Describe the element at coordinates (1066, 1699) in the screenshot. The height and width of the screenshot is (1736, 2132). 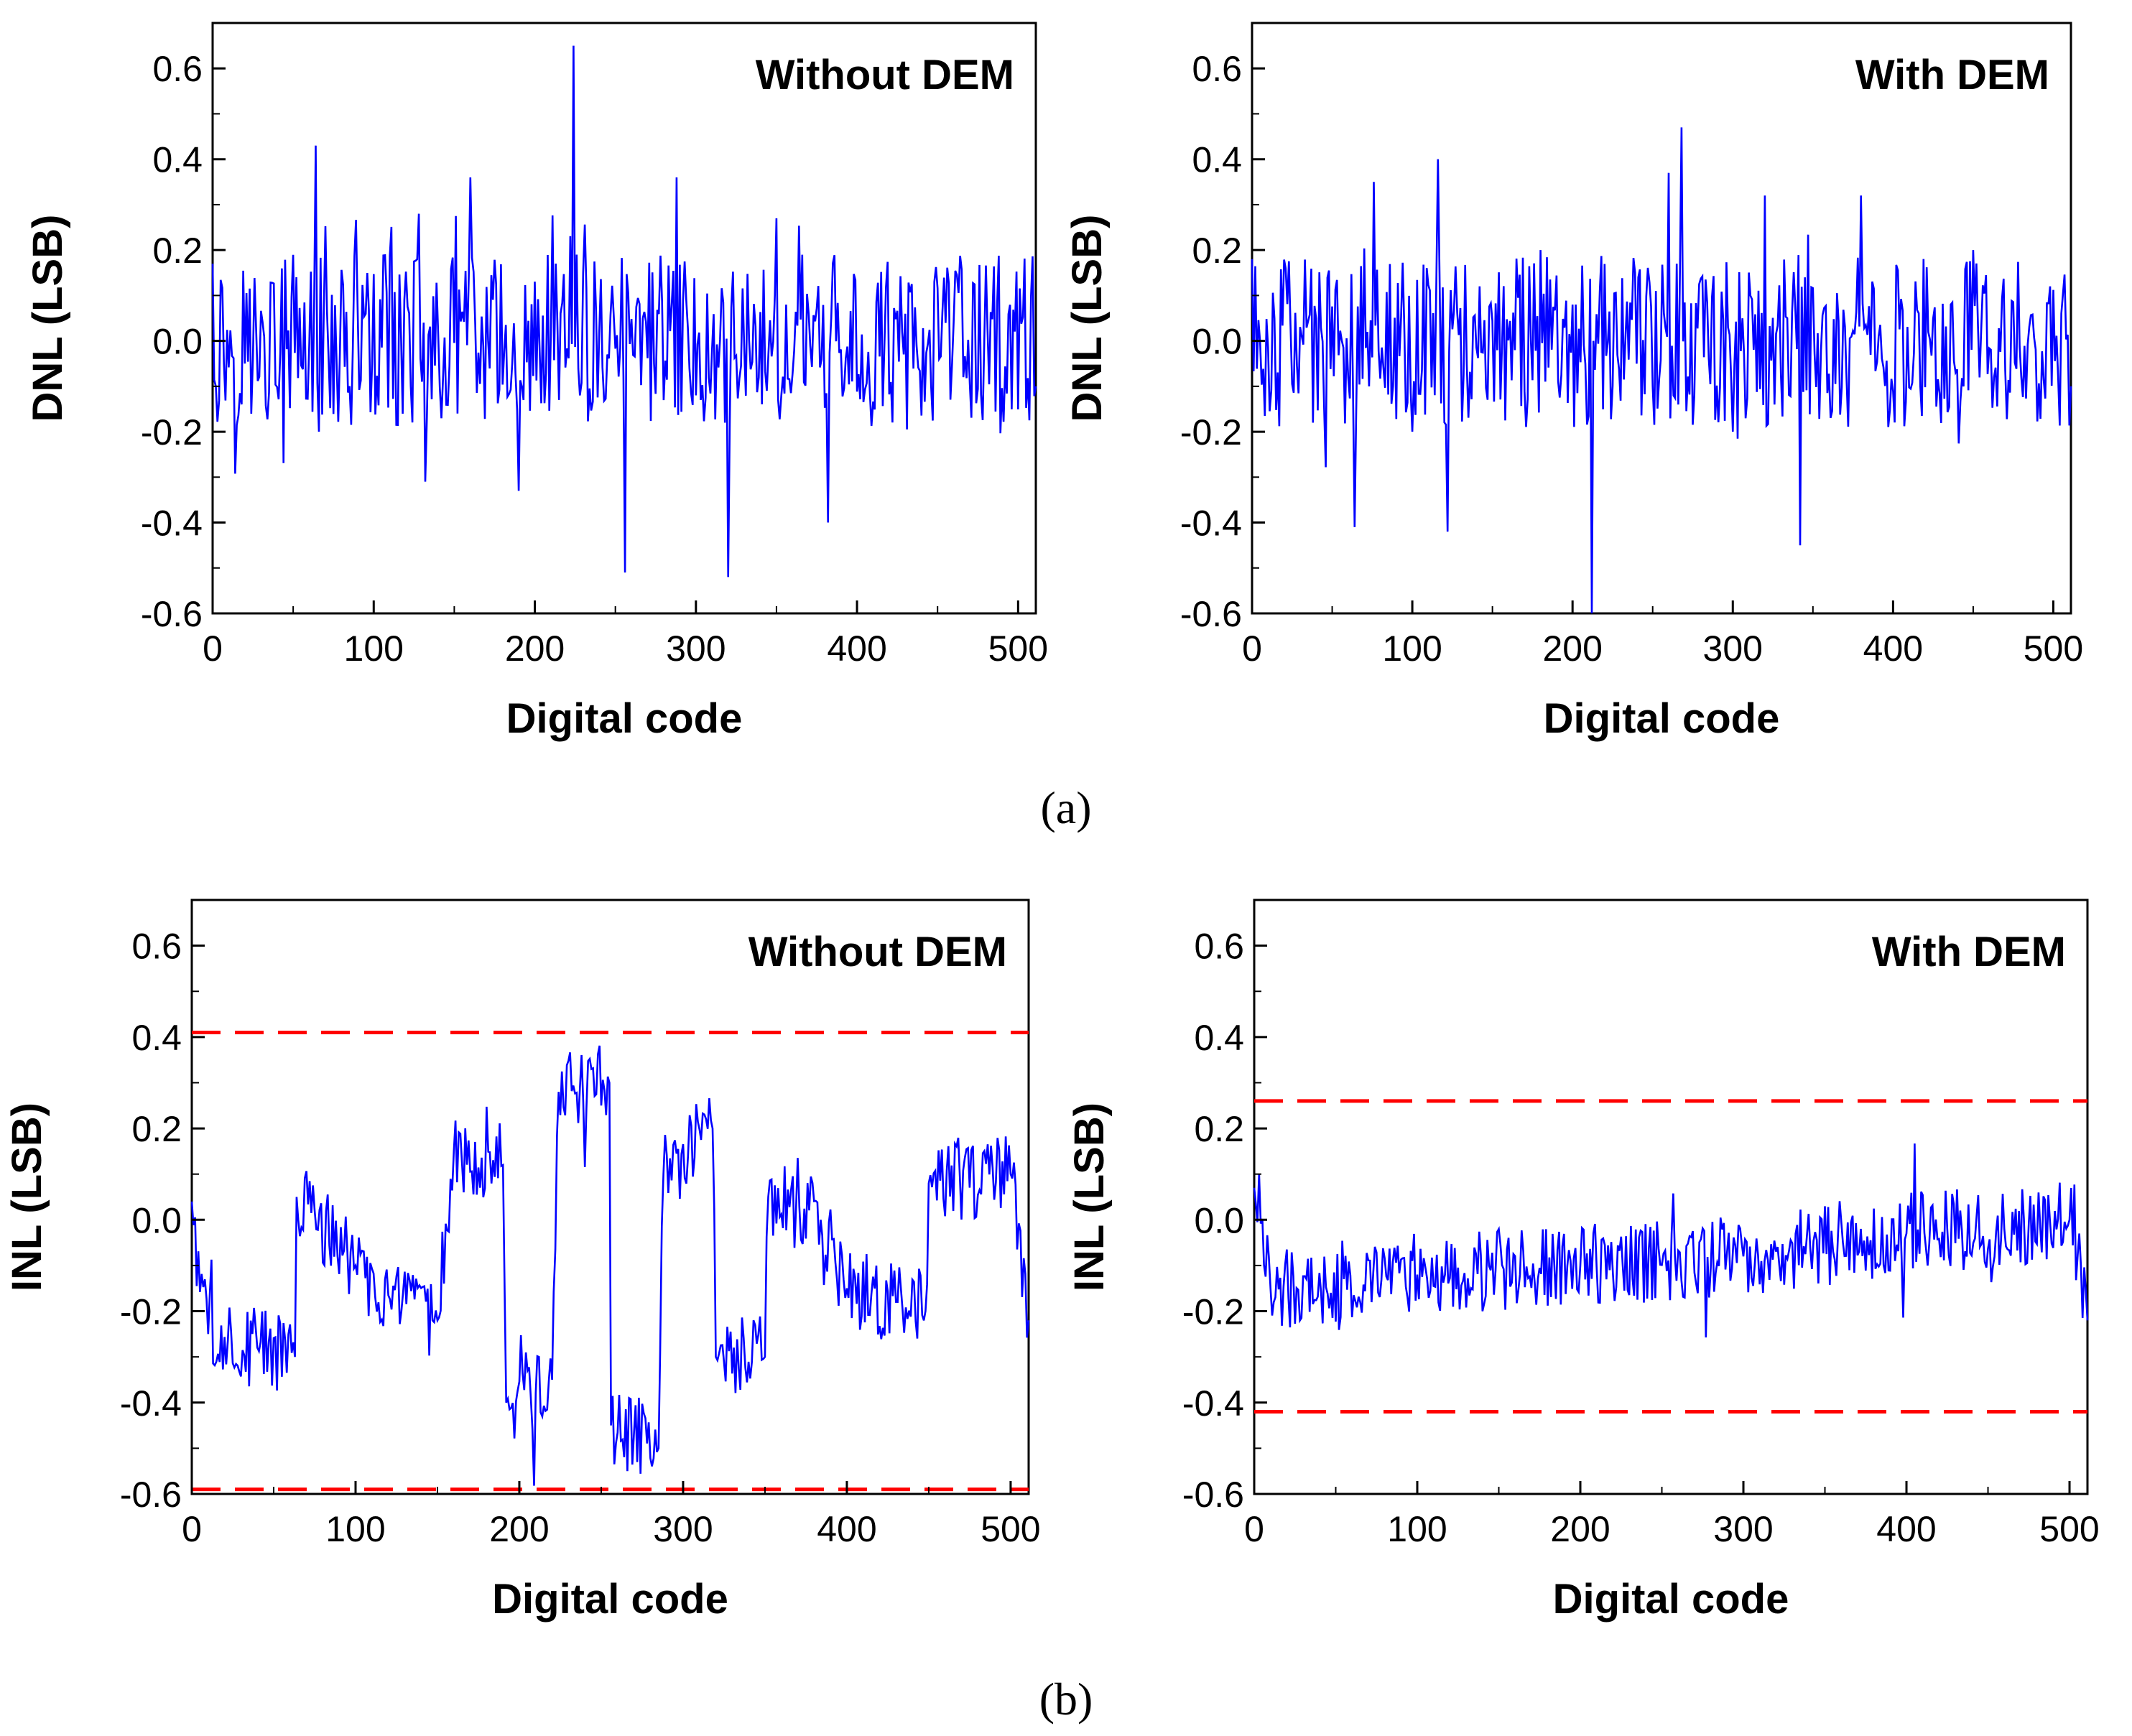
I see `caption-b: (b)` at that location.